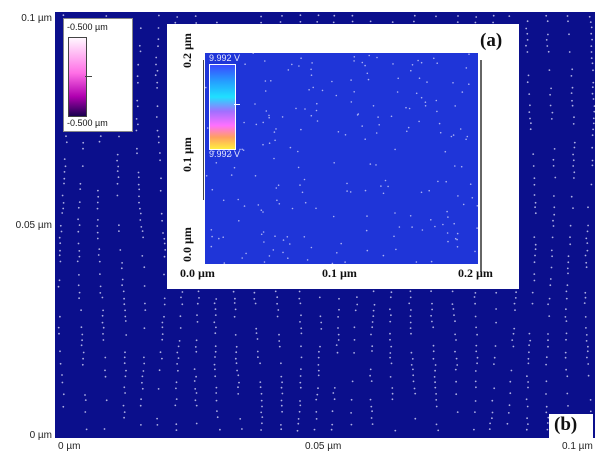  Describe the element at coordinates (33, 225) in the screenshot. I see `outer-y-tick-mid: 0.05 µm` at that location.